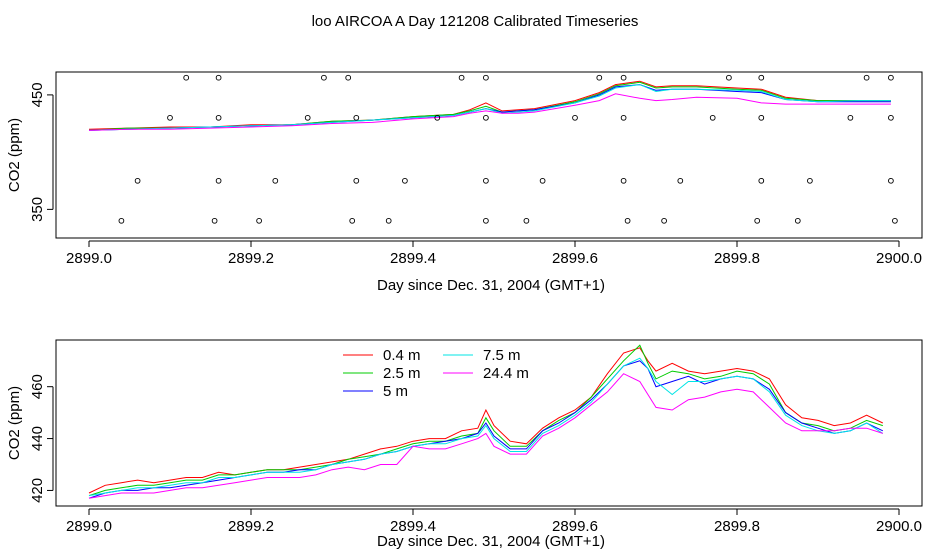 The width and height of the screenshot is (950, 550). Describe the element at coordinates (37, 490) in the screenshot. I see `bottom-y-tick-label: 420` at that location.